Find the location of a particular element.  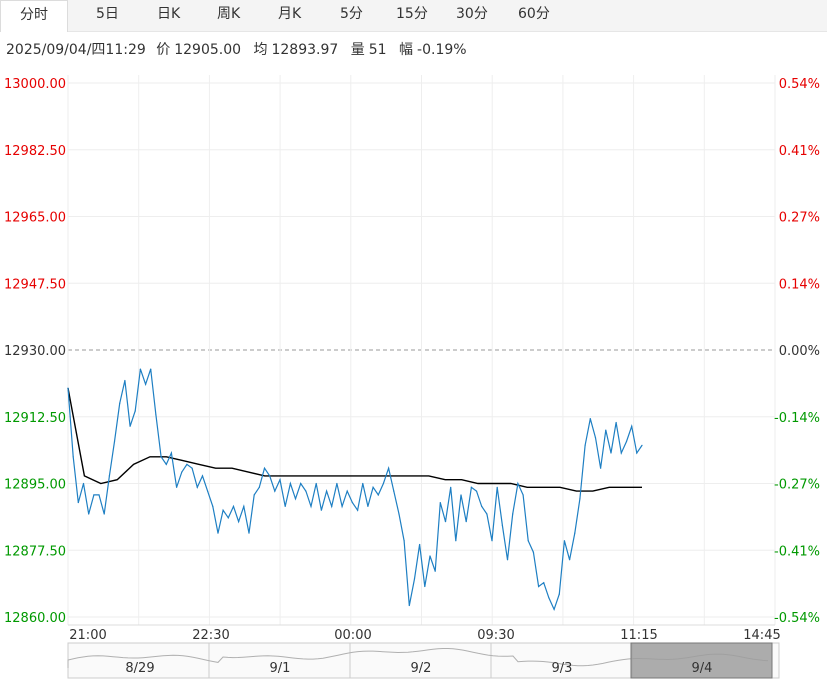

pct-tick-label: -0.14% is located at coordinates (797, 418).